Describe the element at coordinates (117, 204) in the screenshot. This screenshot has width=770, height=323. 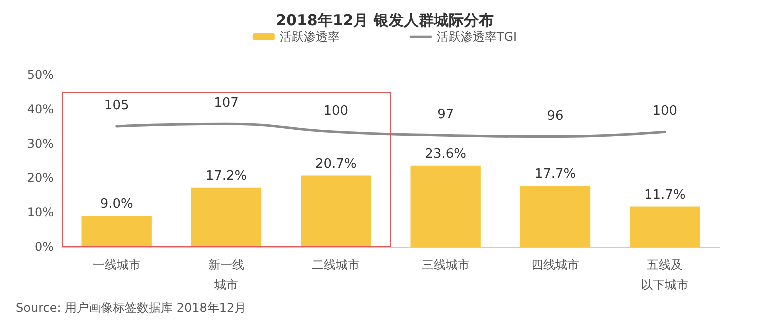
I see `data-label: 9.0%` at that location.